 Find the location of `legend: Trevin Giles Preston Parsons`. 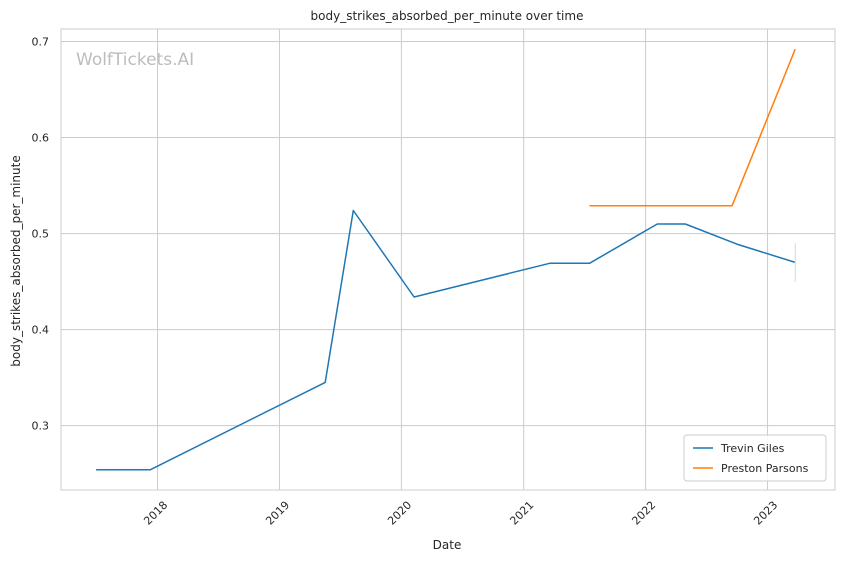

legend: Trevin Giles Preston Parsons is located at coordinates (755, 458).